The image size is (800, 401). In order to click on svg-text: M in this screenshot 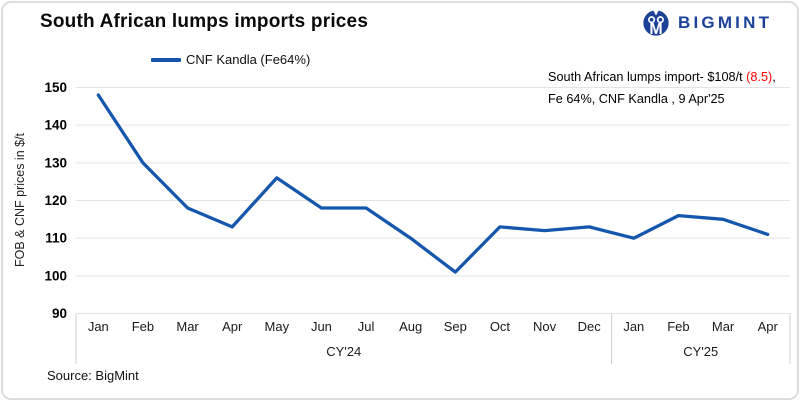, I will do `click(655, 29)`.